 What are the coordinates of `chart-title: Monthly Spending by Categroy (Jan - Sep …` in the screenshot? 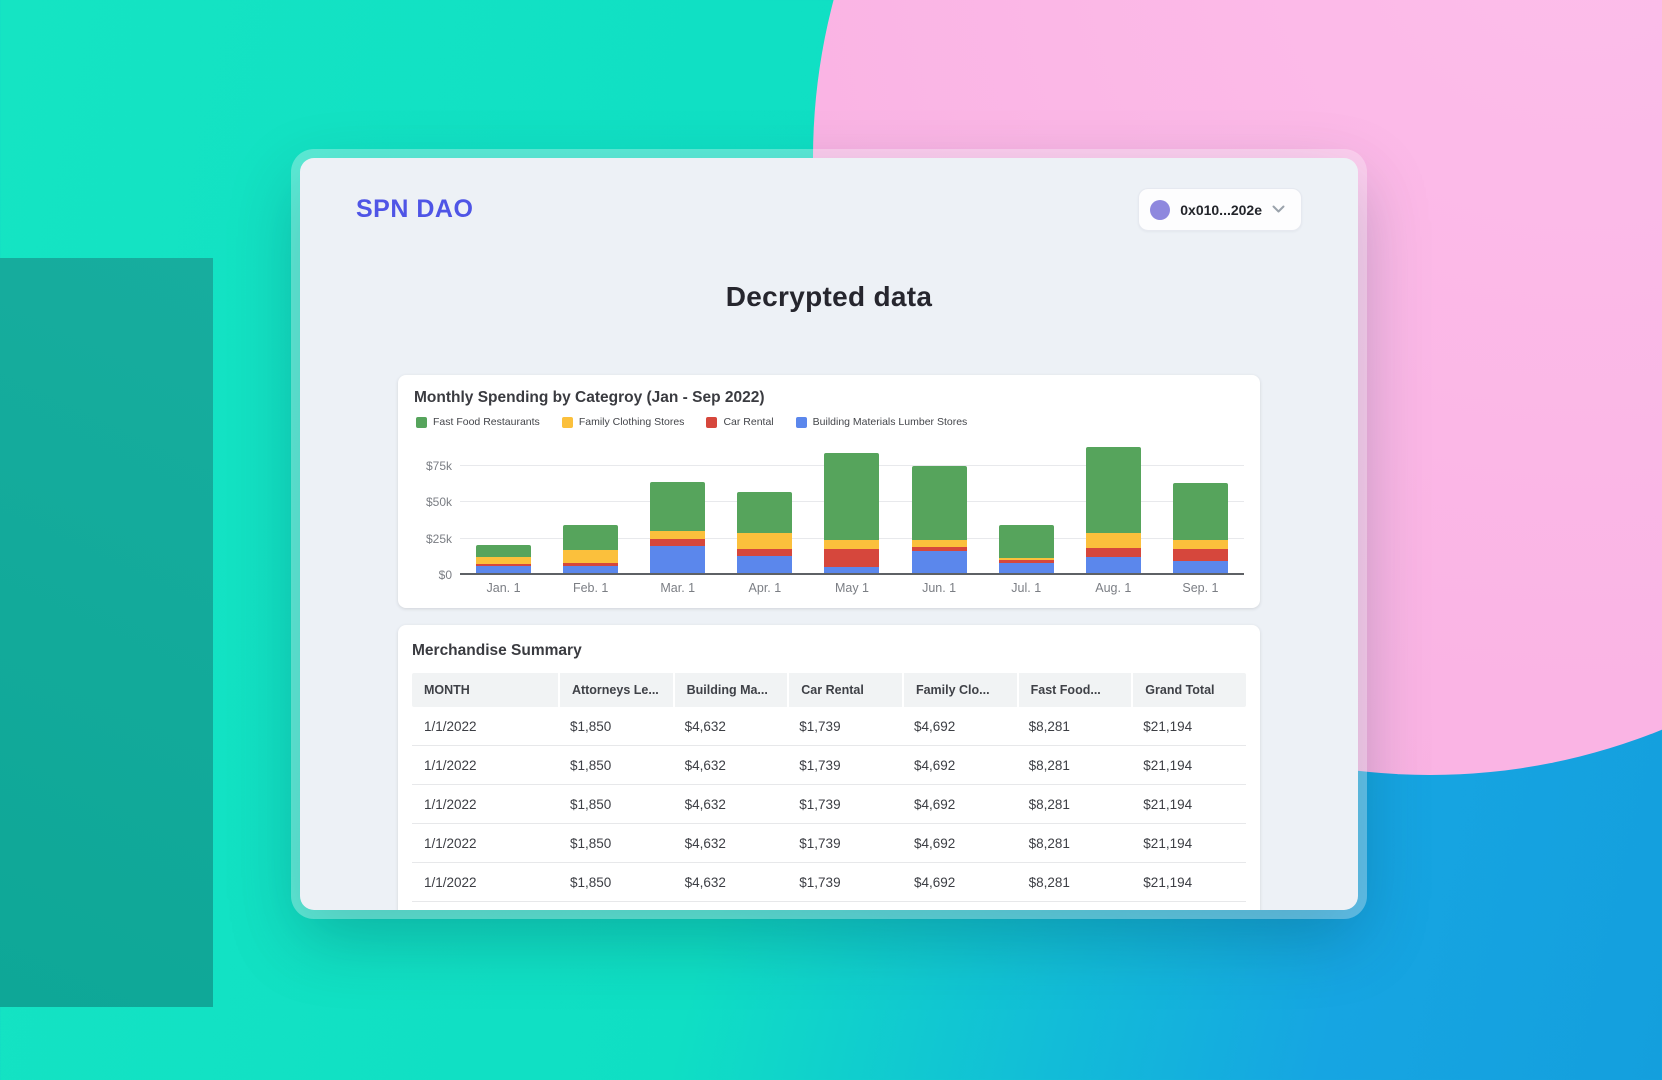 It's located at (589, 397).